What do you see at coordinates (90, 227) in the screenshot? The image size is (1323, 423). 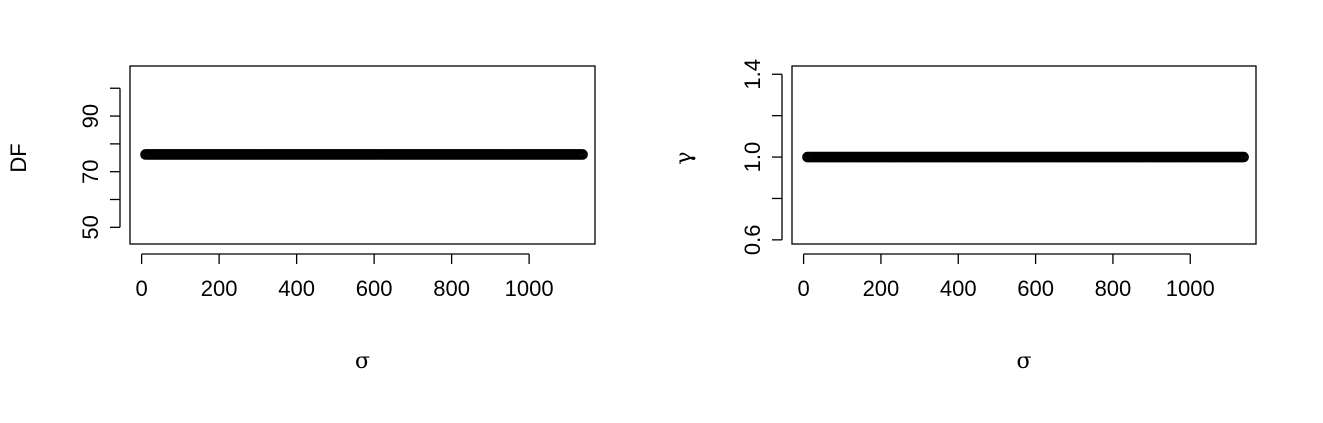 I see `y-tick-label: 50` at bounding box center [90, 227].